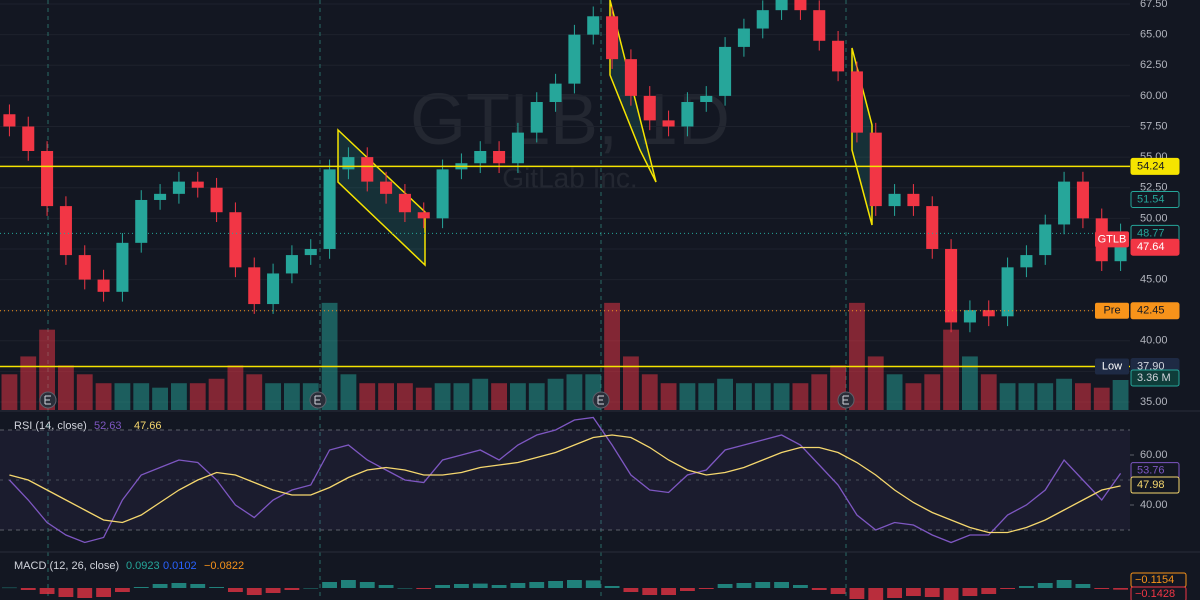 The image size is (1200, 600). Describe the element at coordinates (381, 197) in the screenshot. I see `channel` at that location.